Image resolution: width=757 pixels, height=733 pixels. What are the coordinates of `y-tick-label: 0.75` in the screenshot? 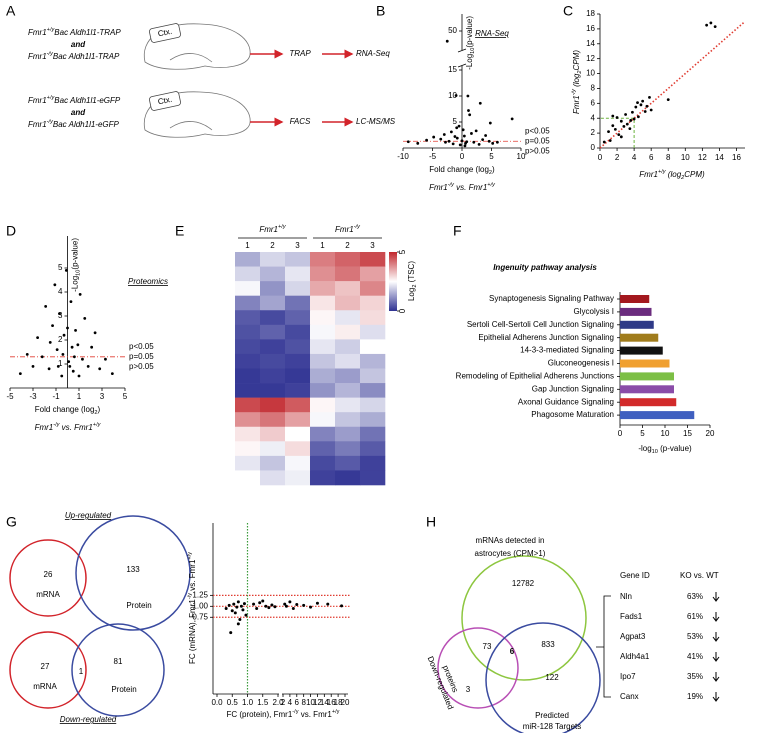 It's located at (200, 616).